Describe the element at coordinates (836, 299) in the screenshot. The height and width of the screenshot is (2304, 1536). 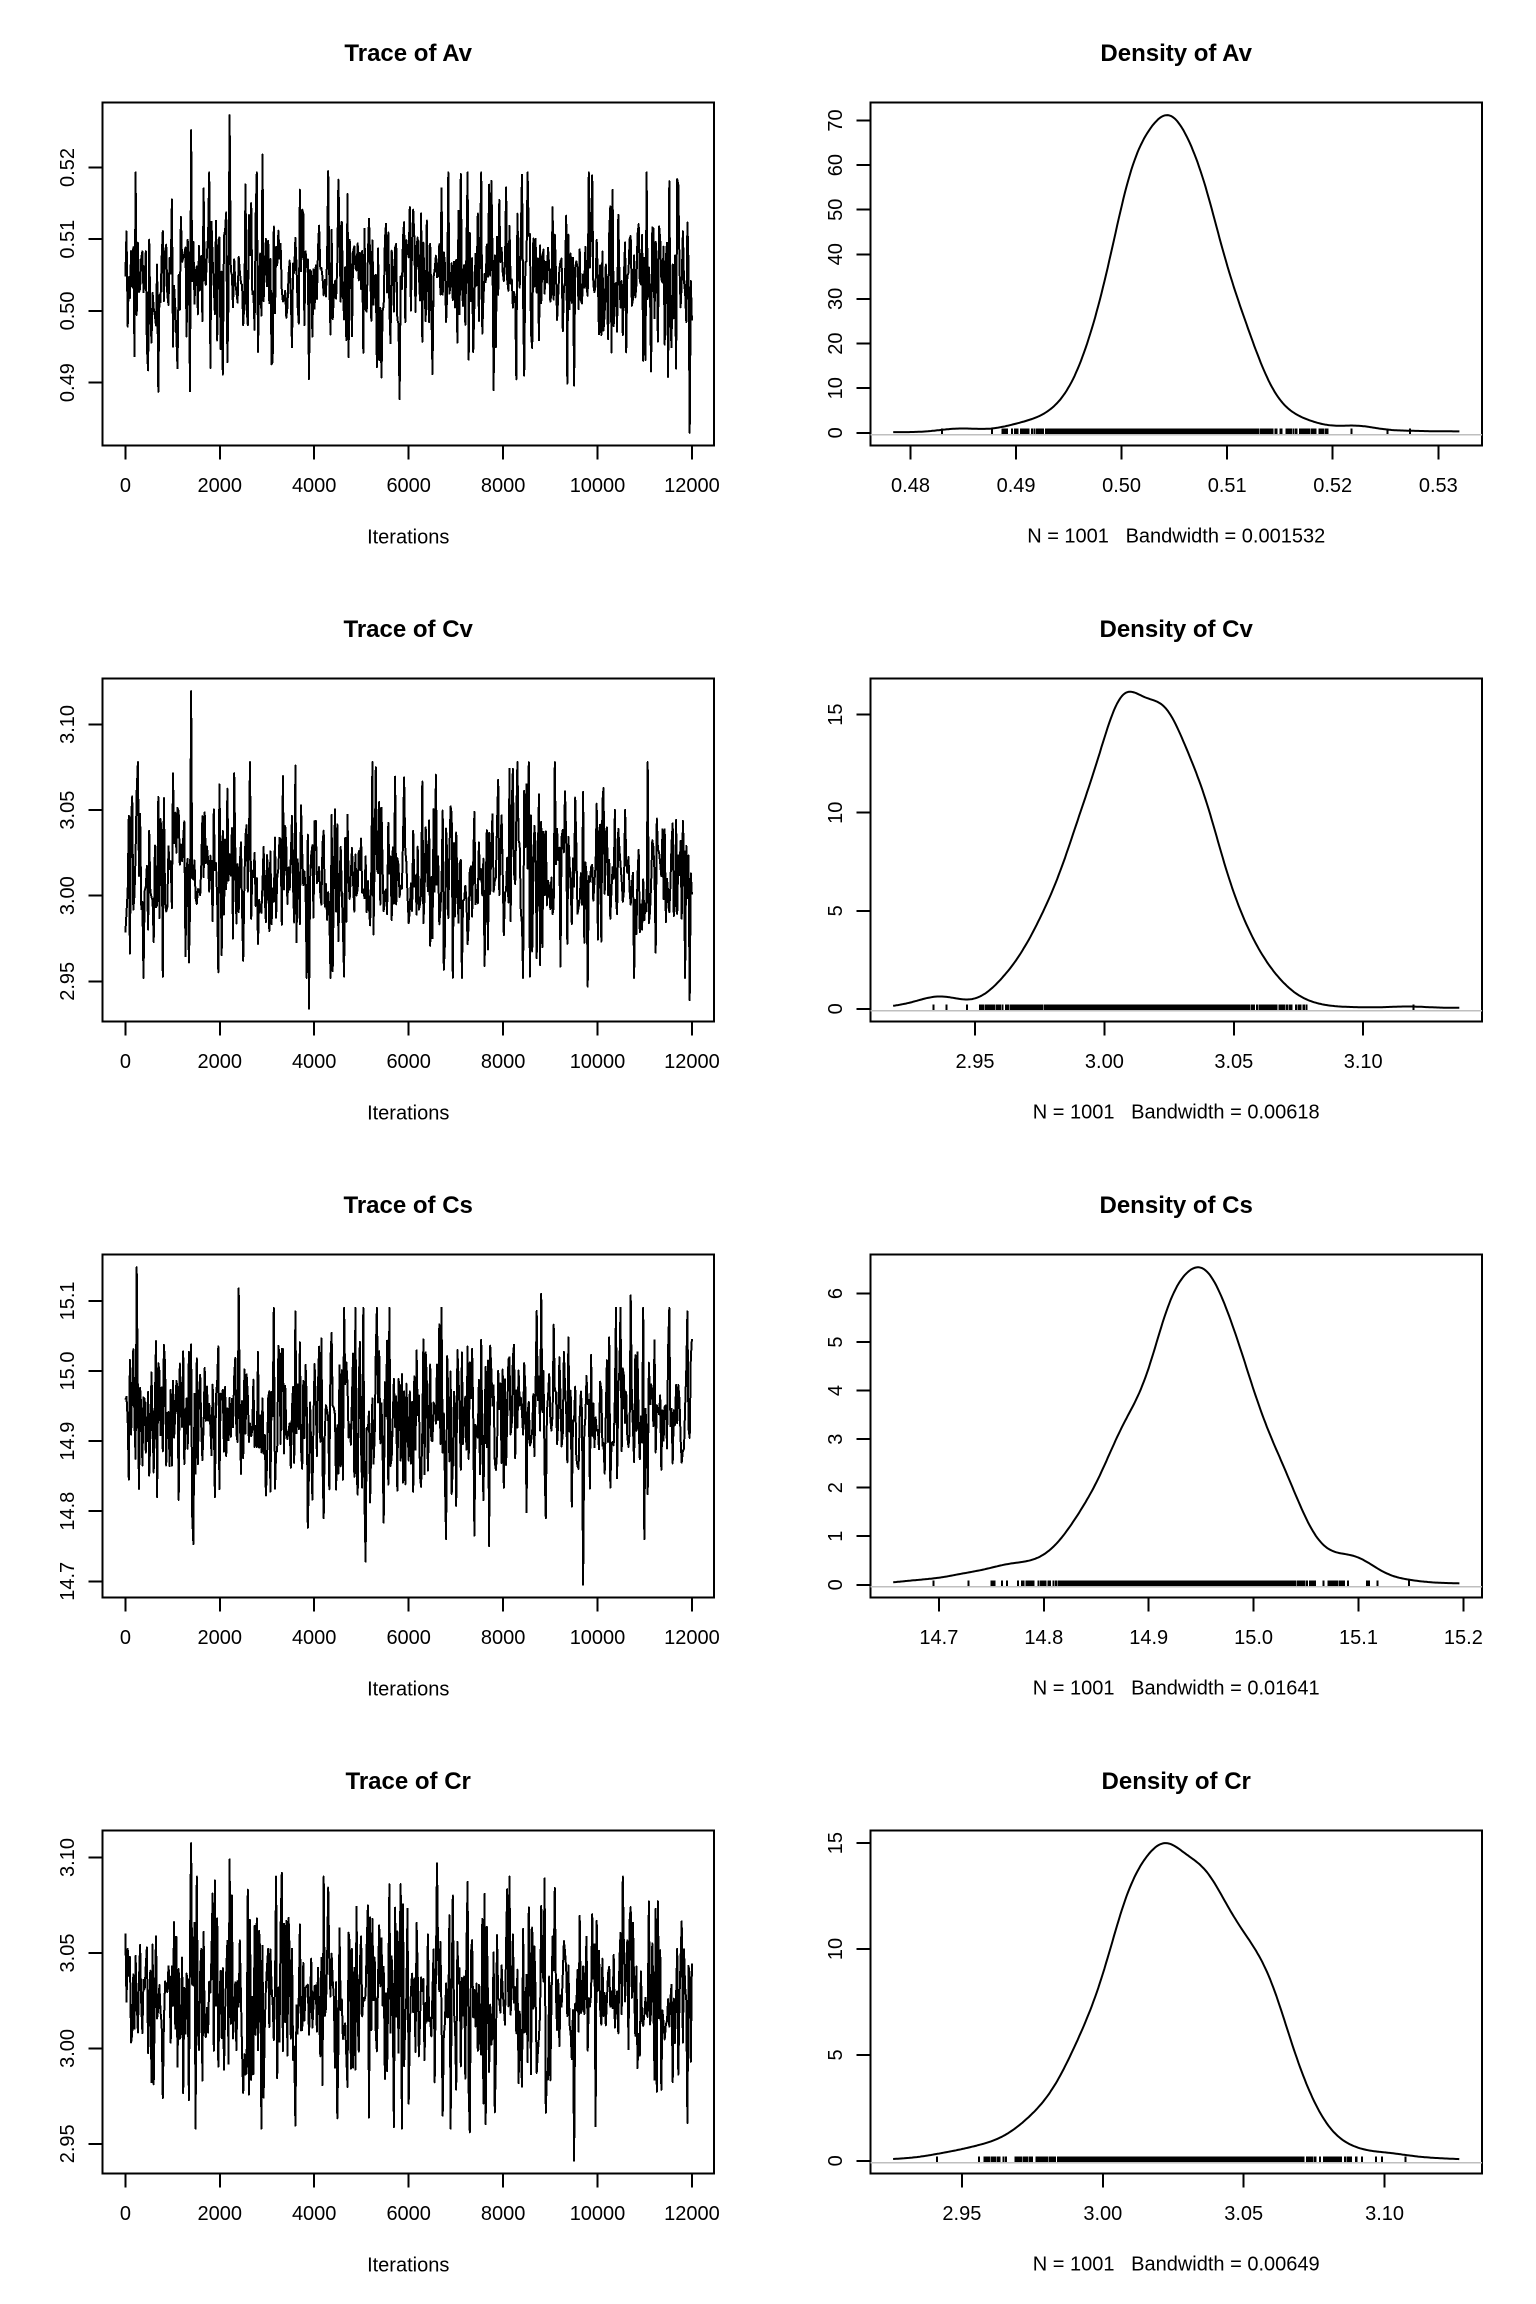
I see `svg-text: 30` at that location.